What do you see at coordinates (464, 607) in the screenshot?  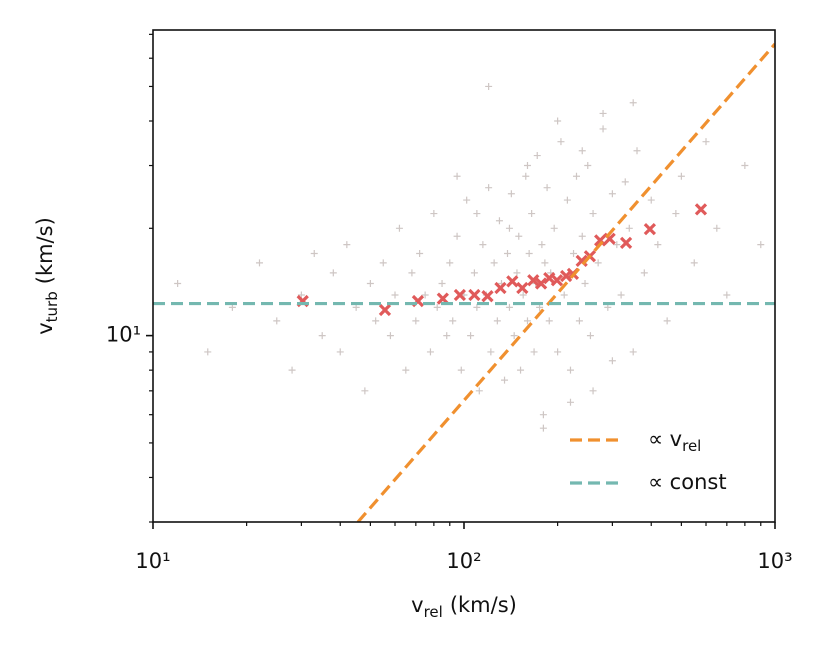 I see `x-axis-label: vrel (km/s)` at bounding box center [464, 607].